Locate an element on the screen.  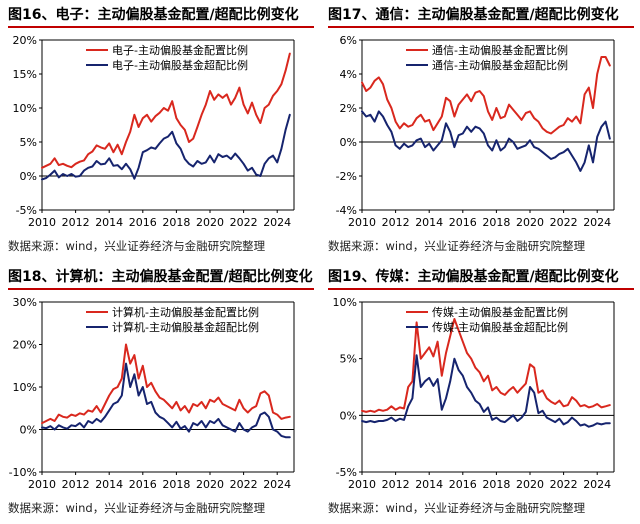
legend-entry: 传媒-主动偏股基金超配比例 is located at coordinates (500, 327).